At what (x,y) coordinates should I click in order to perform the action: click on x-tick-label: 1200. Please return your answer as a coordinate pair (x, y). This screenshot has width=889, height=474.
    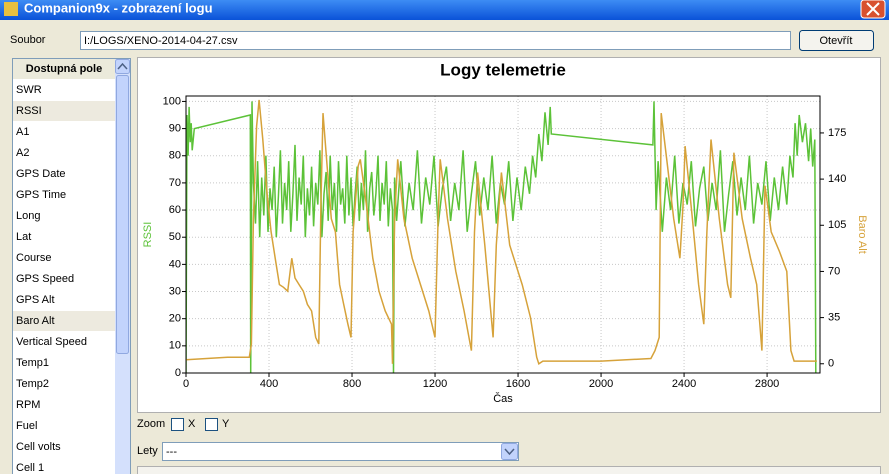
    Looking at the image, I should click on (435, 384).